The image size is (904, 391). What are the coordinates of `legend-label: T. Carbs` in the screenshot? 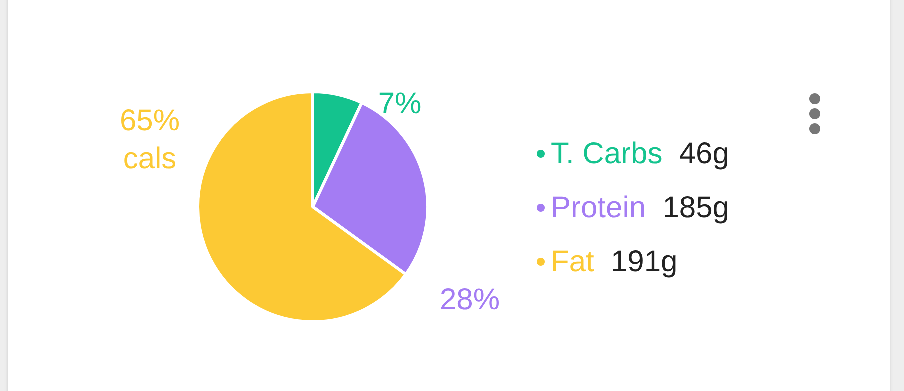 It's located at (615, 154).